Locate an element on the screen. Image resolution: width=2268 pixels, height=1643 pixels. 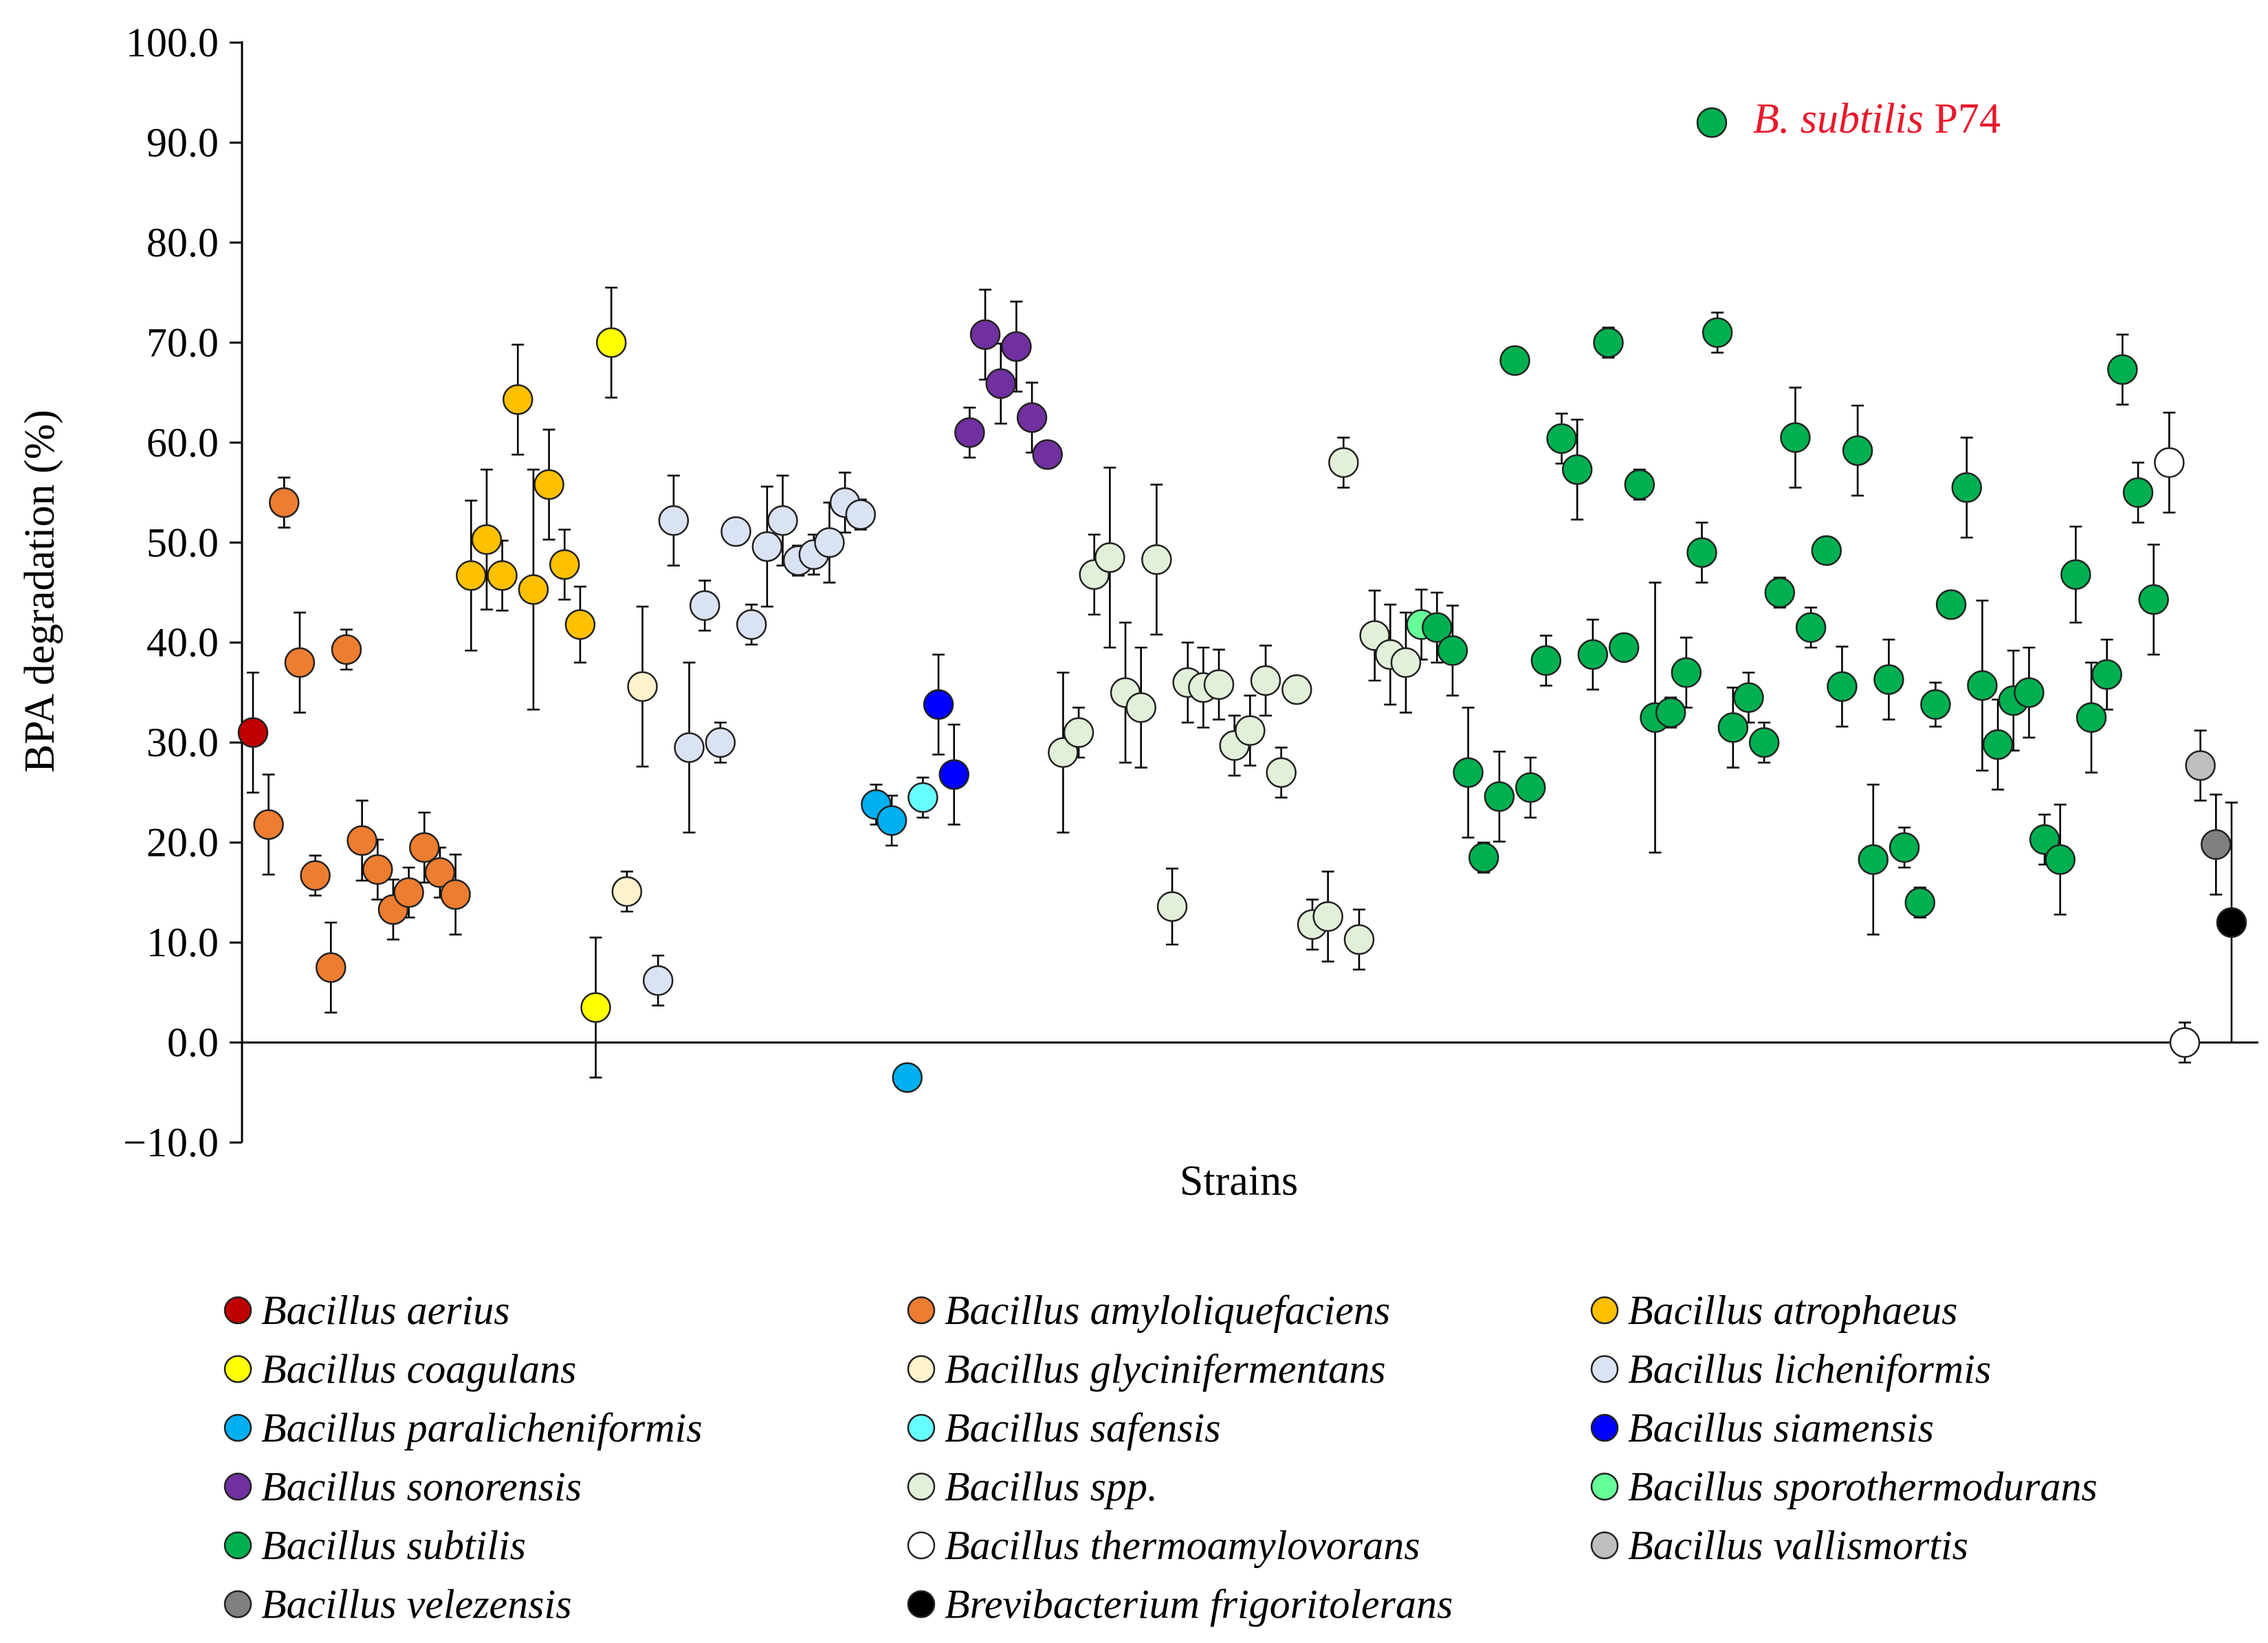
legend-item: Bacillus velezensis is located at coordinates (397, 1604).